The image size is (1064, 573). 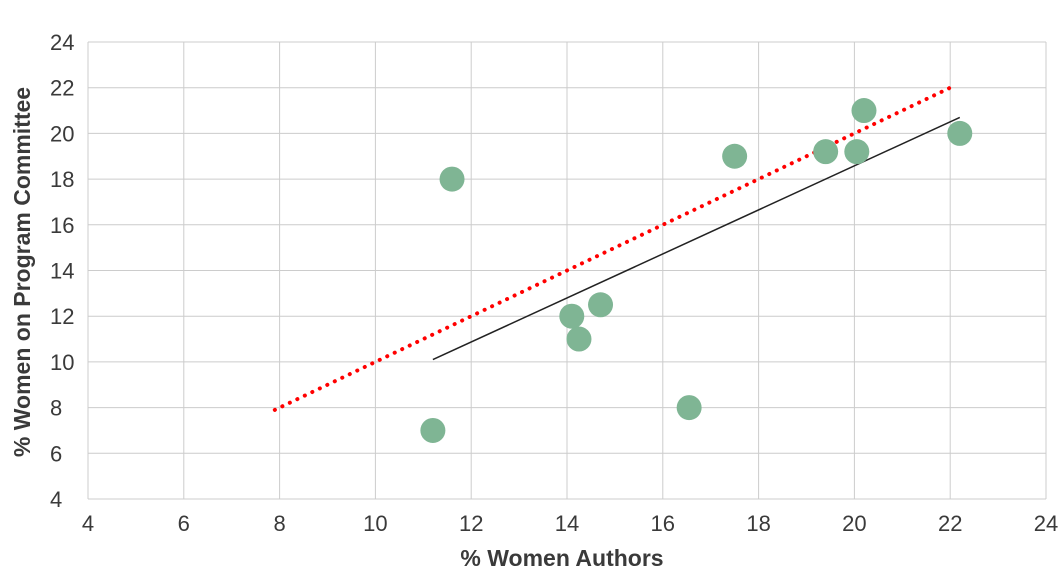 What do you see at coordinates (62, 88) in the screenshot?
I see `y-tick-label: 22` at bounding box center [62, 88].